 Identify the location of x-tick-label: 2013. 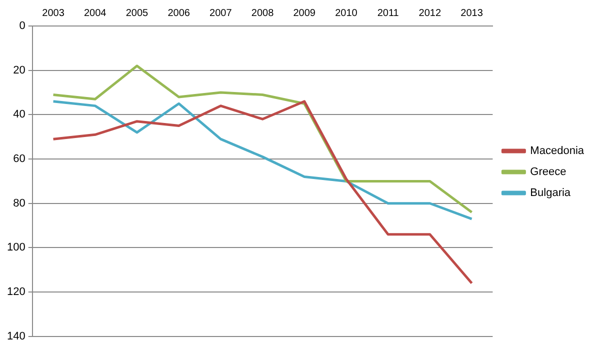
(472, 13).